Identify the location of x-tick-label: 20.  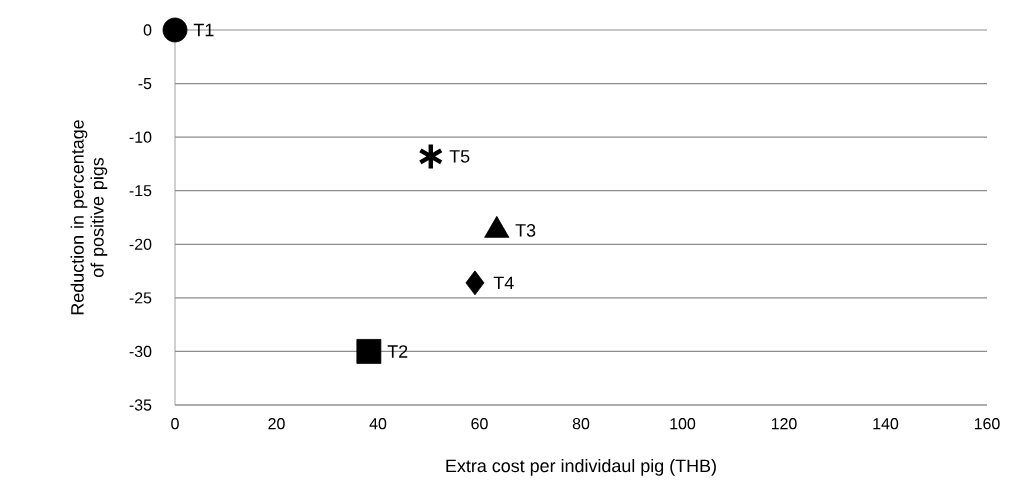
(276, 424).